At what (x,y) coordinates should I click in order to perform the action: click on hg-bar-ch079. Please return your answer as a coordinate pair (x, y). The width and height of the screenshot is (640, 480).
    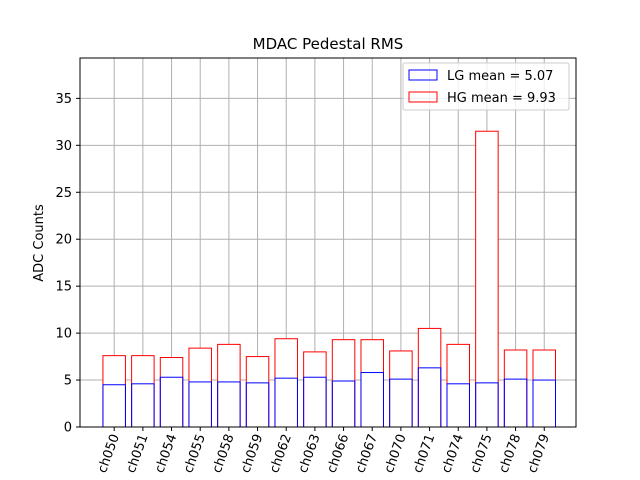
    Looking at the image, I should click on (544, 388).